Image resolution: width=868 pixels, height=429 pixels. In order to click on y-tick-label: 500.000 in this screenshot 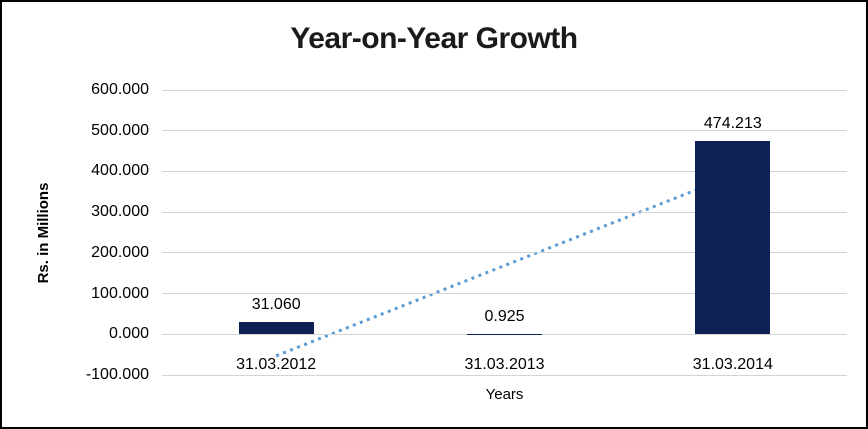, I will do `click(120, 130)`.